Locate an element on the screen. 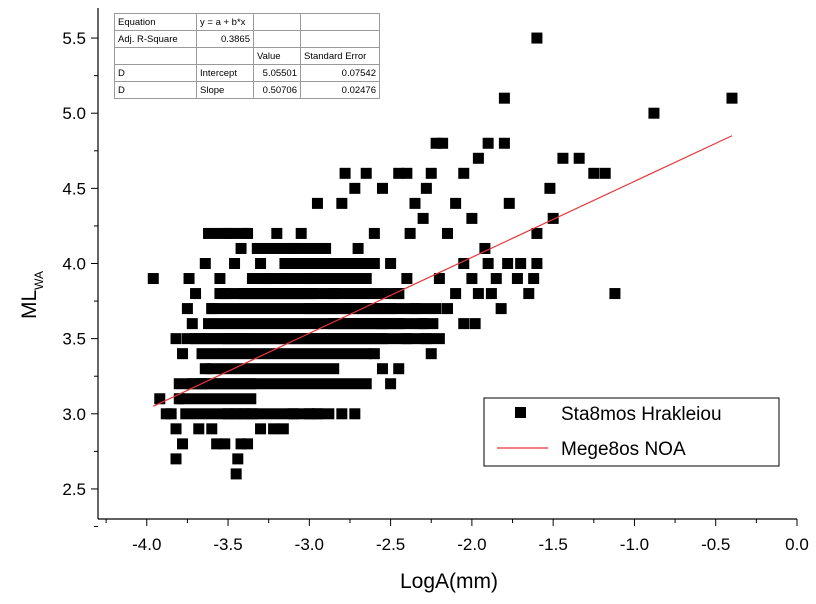 The width and height of the screenshot is (816, 604). x-axis-title: LogA(mm) is located at coordinates (449, 581).